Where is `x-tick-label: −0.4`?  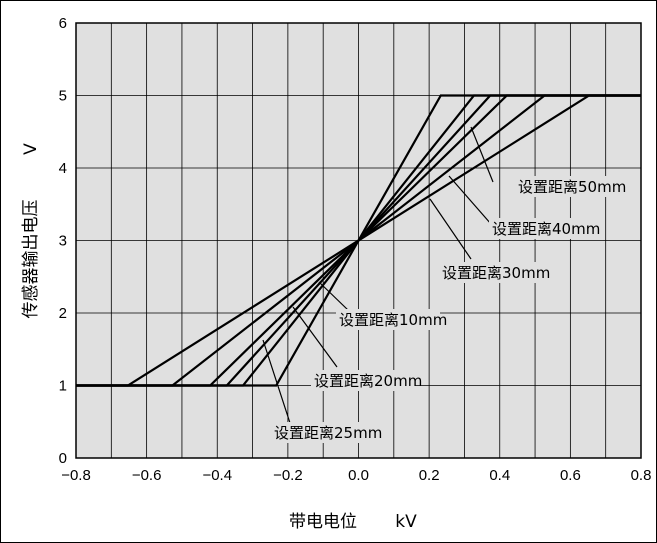 x-tick-label: −0.4 is located at coordinates (217, 475).